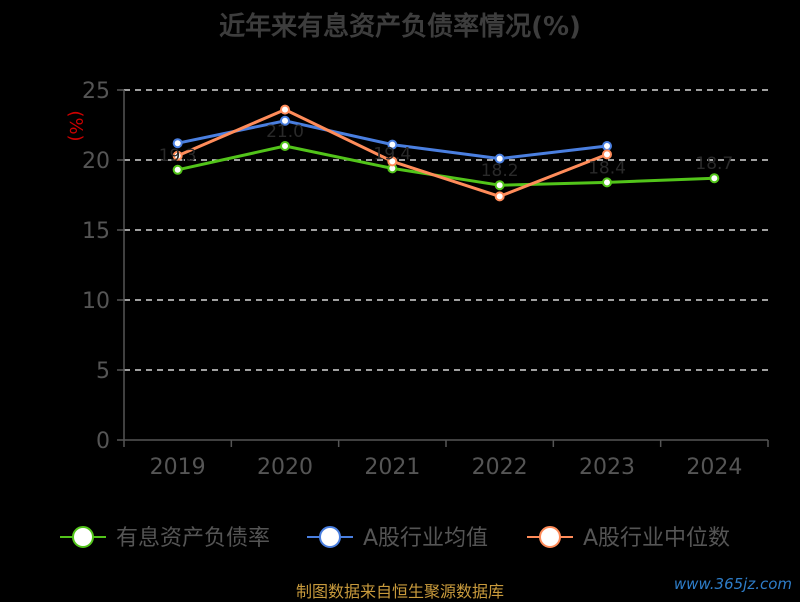 The height and width of the screenshot is (602, 800). I want to click on y-tick-label: 15, so click(96, 231).